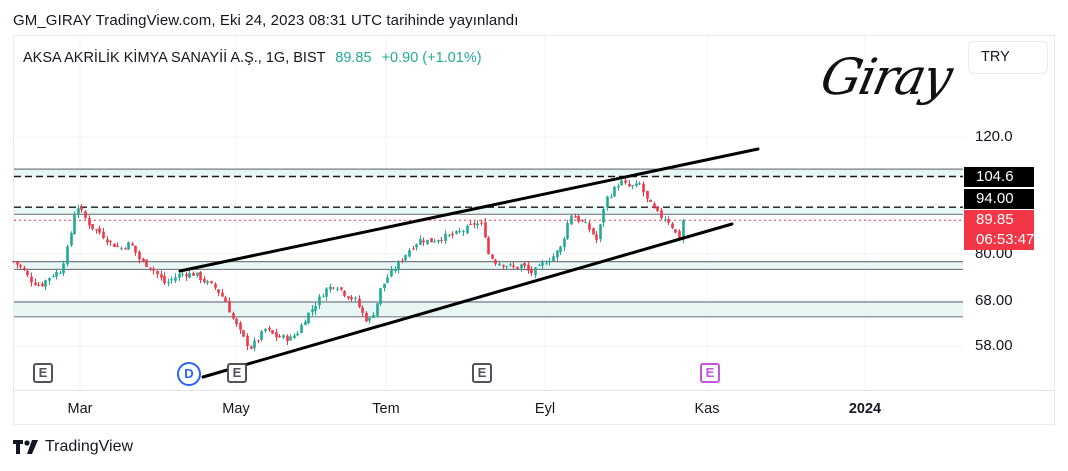 This screenshot has height=471, width=1068. I want to click on price-axis-label: 58.00, so click(994, 345).